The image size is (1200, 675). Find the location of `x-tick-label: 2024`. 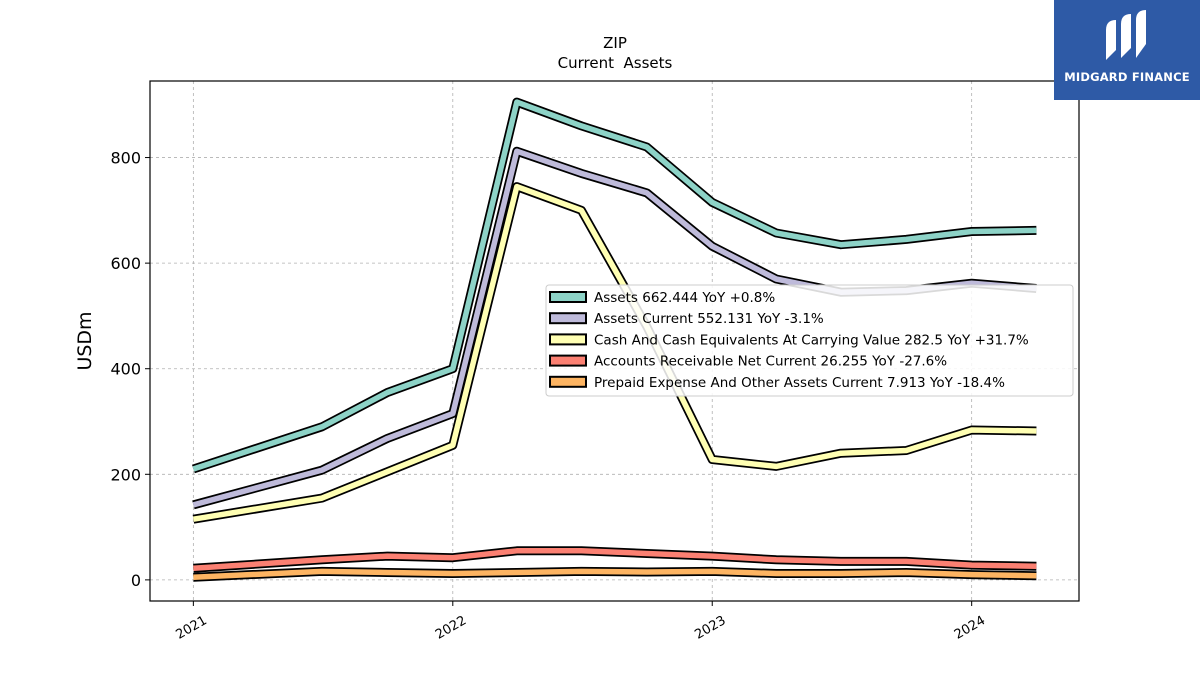

x-tick-label: 2024 is located at coordinates (970, 628).